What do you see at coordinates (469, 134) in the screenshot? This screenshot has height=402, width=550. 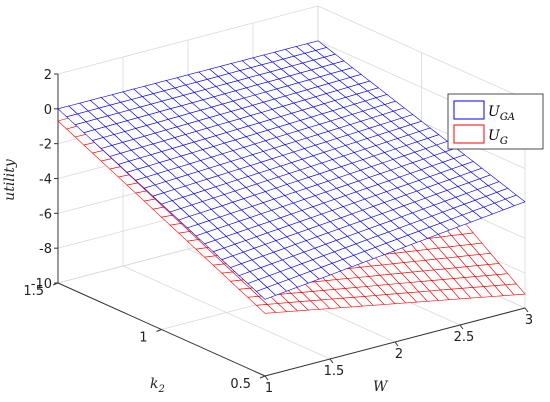 I see `legend-swatch-u-g` at bounding box center [469, 134].